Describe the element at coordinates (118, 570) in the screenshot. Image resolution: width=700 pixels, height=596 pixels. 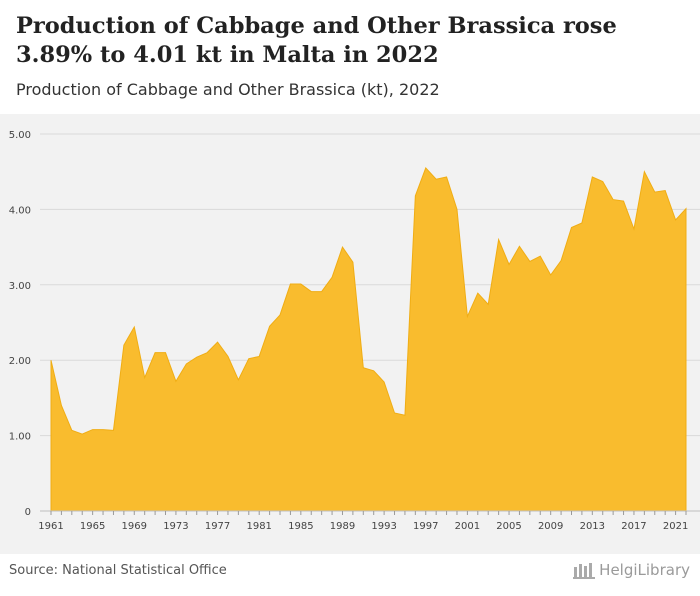
I see `source-note: Source: National Statistical Office` at that location.